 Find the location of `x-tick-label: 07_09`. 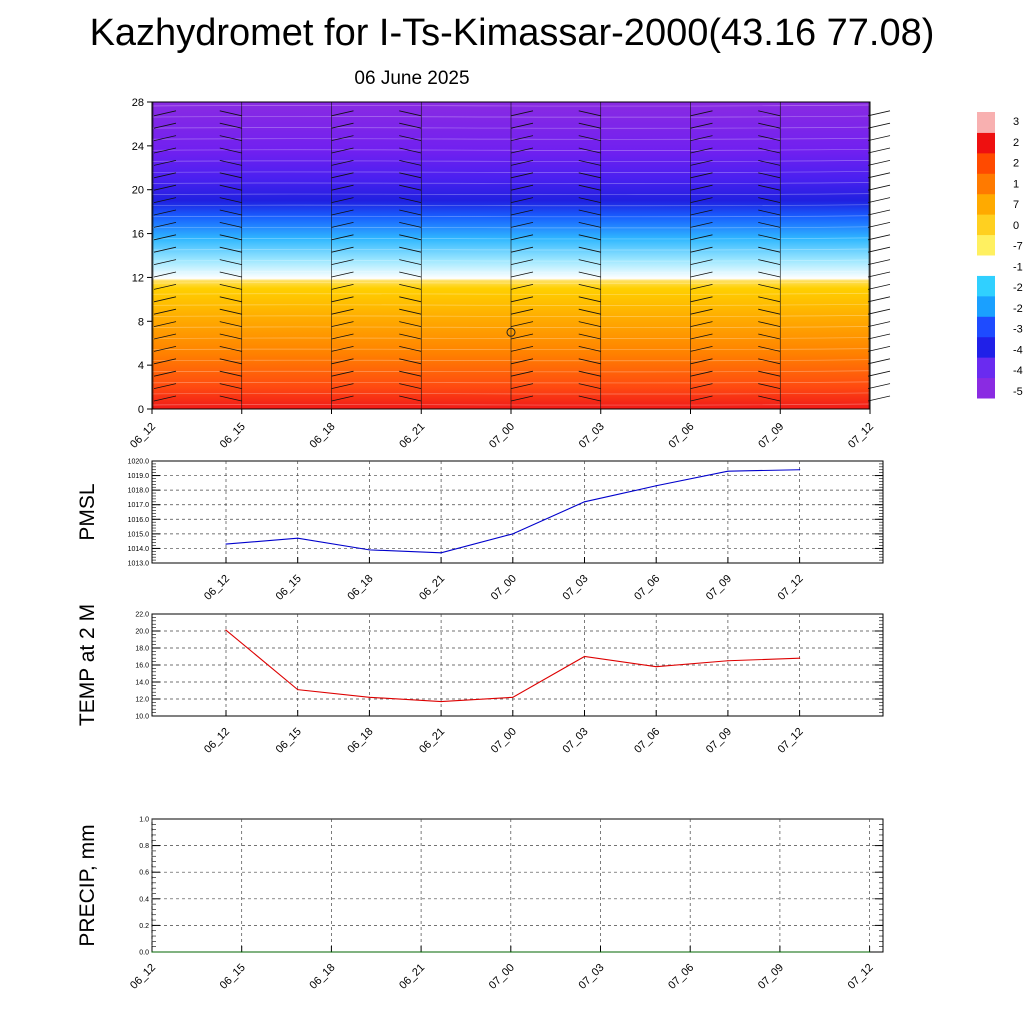

x-tick-label: 07_09 is located at coordinates (771, 436).